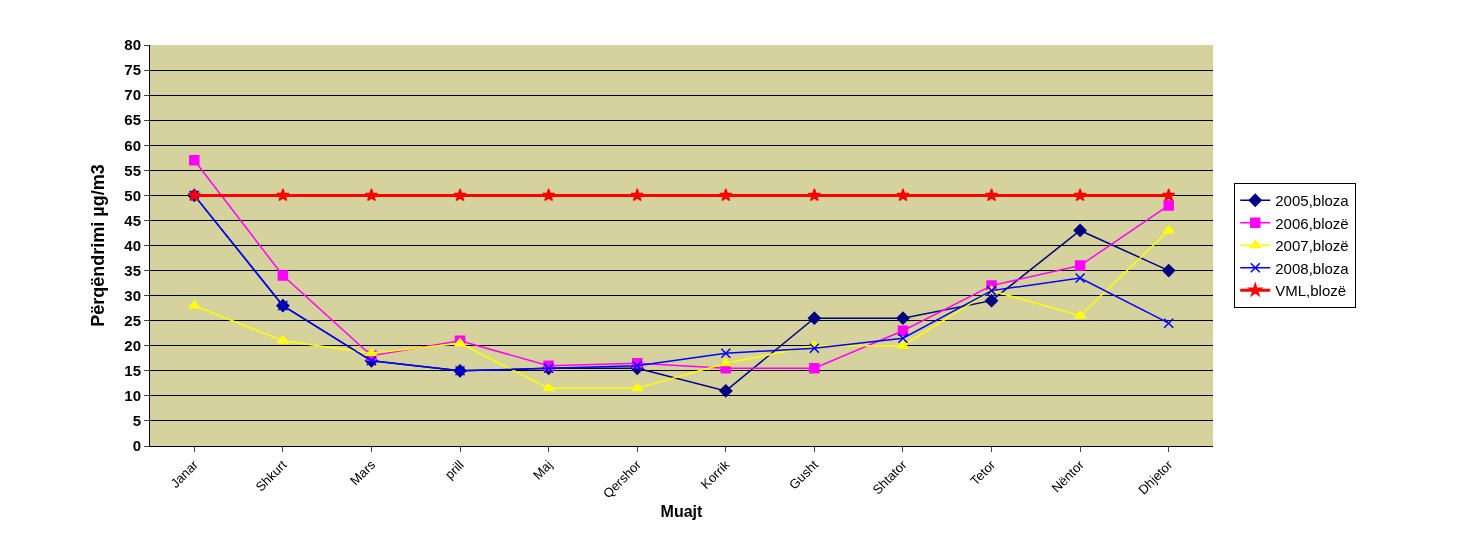 This screenshot has height=556, width=1463. What do you see at coordinates (1311, 291) in the screenshot?
I see `legend-label: VML,blozë` at bounding box center [1311, 291].